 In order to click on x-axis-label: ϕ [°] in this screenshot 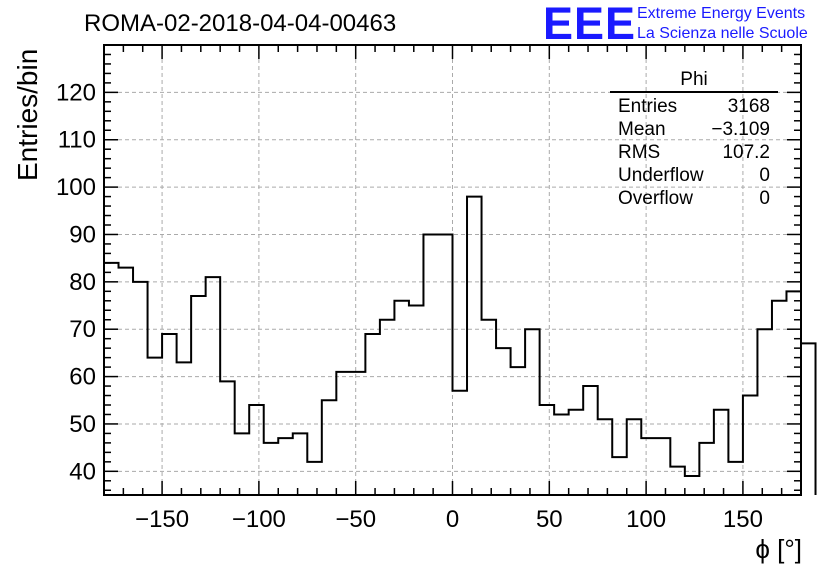, I will do `click(778, 549)`.